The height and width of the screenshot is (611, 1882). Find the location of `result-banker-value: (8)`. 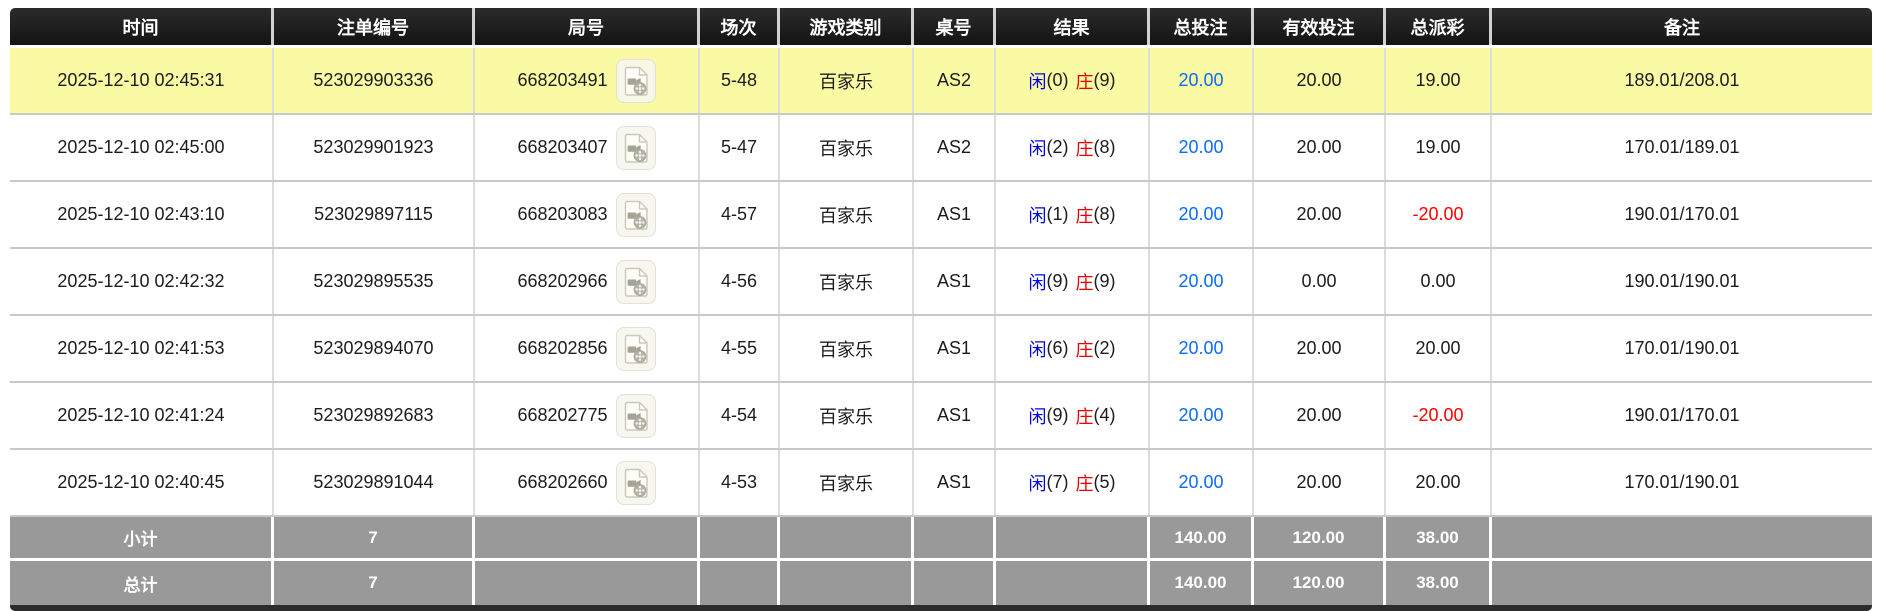

result-banker-value: (8) is located at coordinates (1104, 147).